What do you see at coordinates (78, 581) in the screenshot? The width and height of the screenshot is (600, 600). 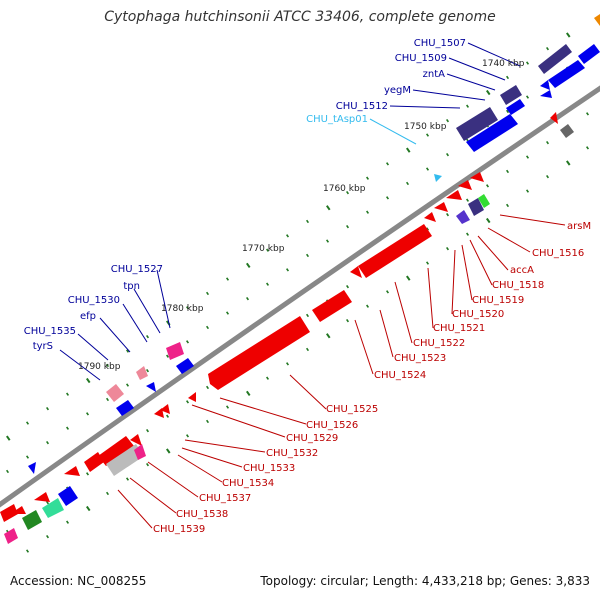 I see `accession-text: Accession: NC_008255` at bounding box center [78, 581].